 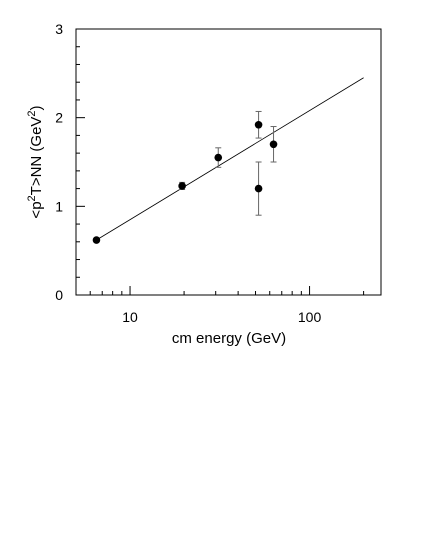 I want to click on x-tick-label: 10, so click(x=130, y=317).